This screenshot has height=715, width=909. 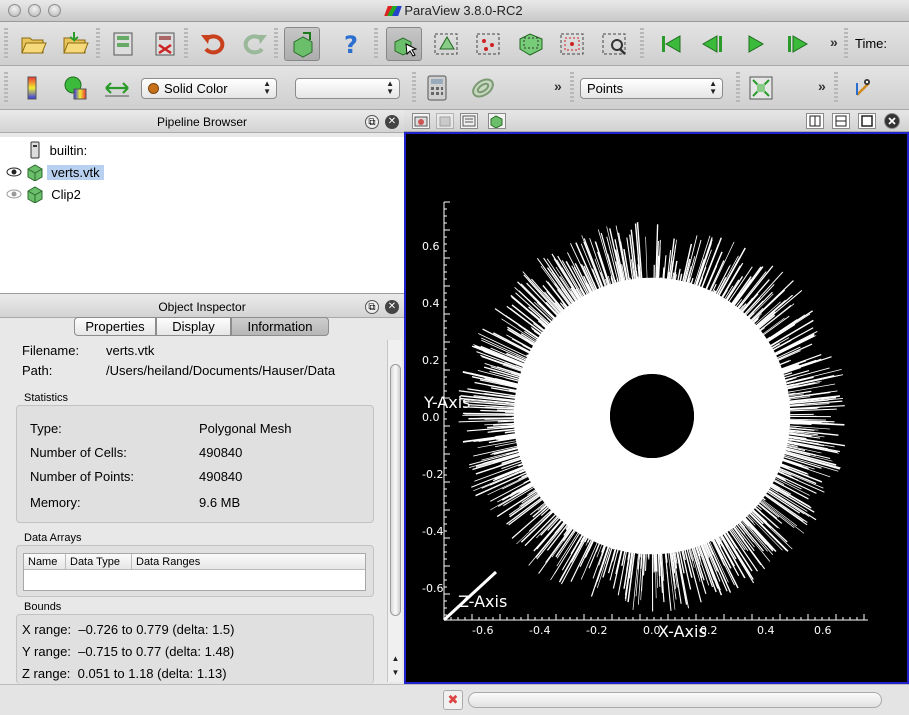 I want to click on inspector-scrollbar: ▲ ▼, so click(x=394, y=511).